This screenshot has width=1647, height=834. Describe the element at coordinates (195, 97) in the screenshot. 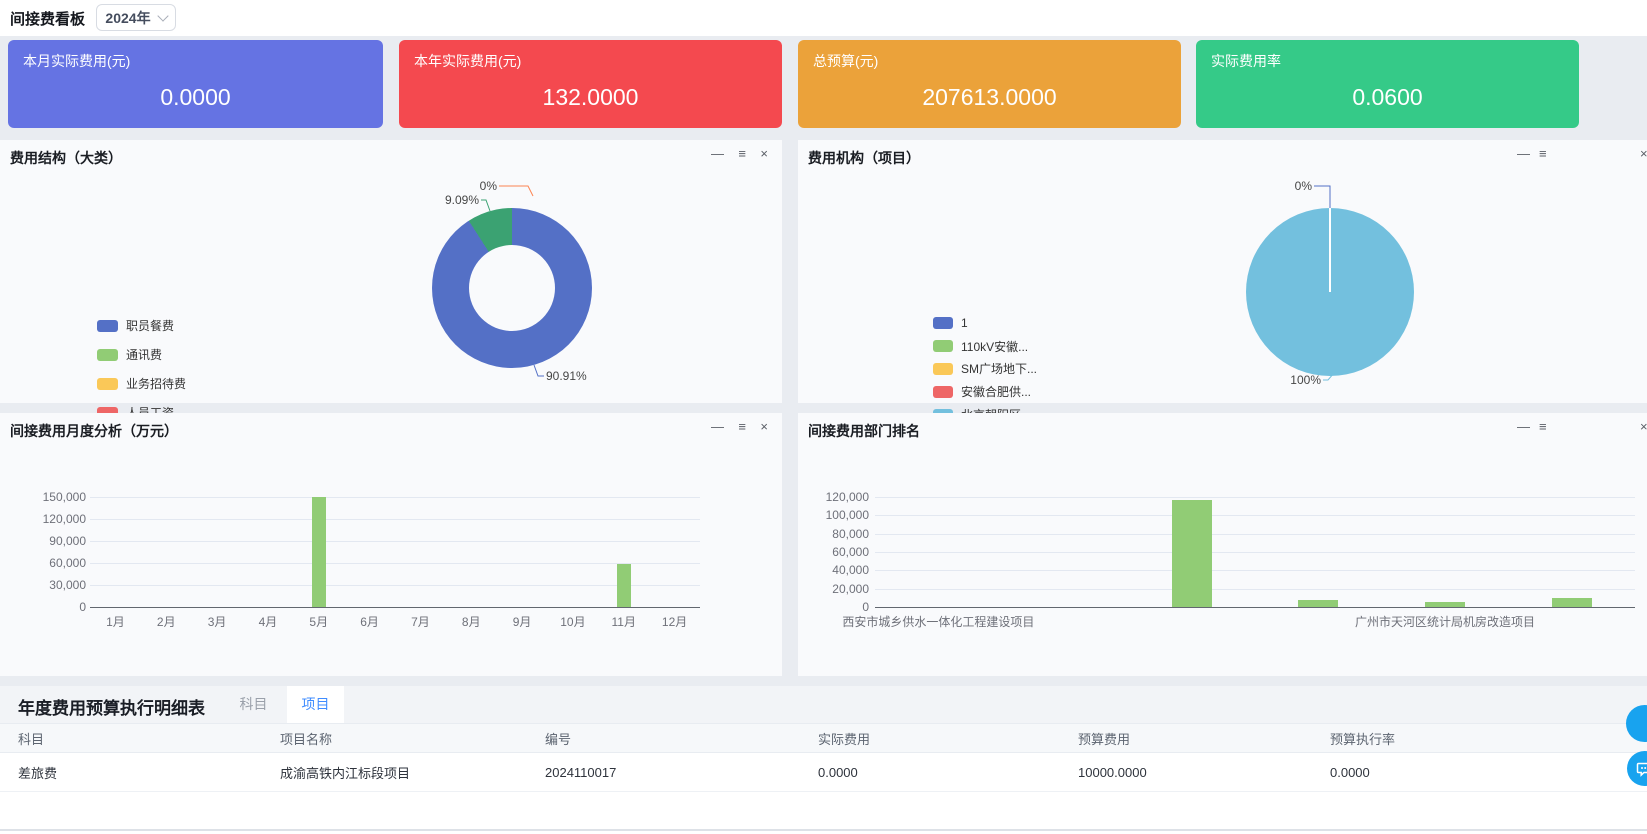

I see `kpi-value: 0.0000` at that location.